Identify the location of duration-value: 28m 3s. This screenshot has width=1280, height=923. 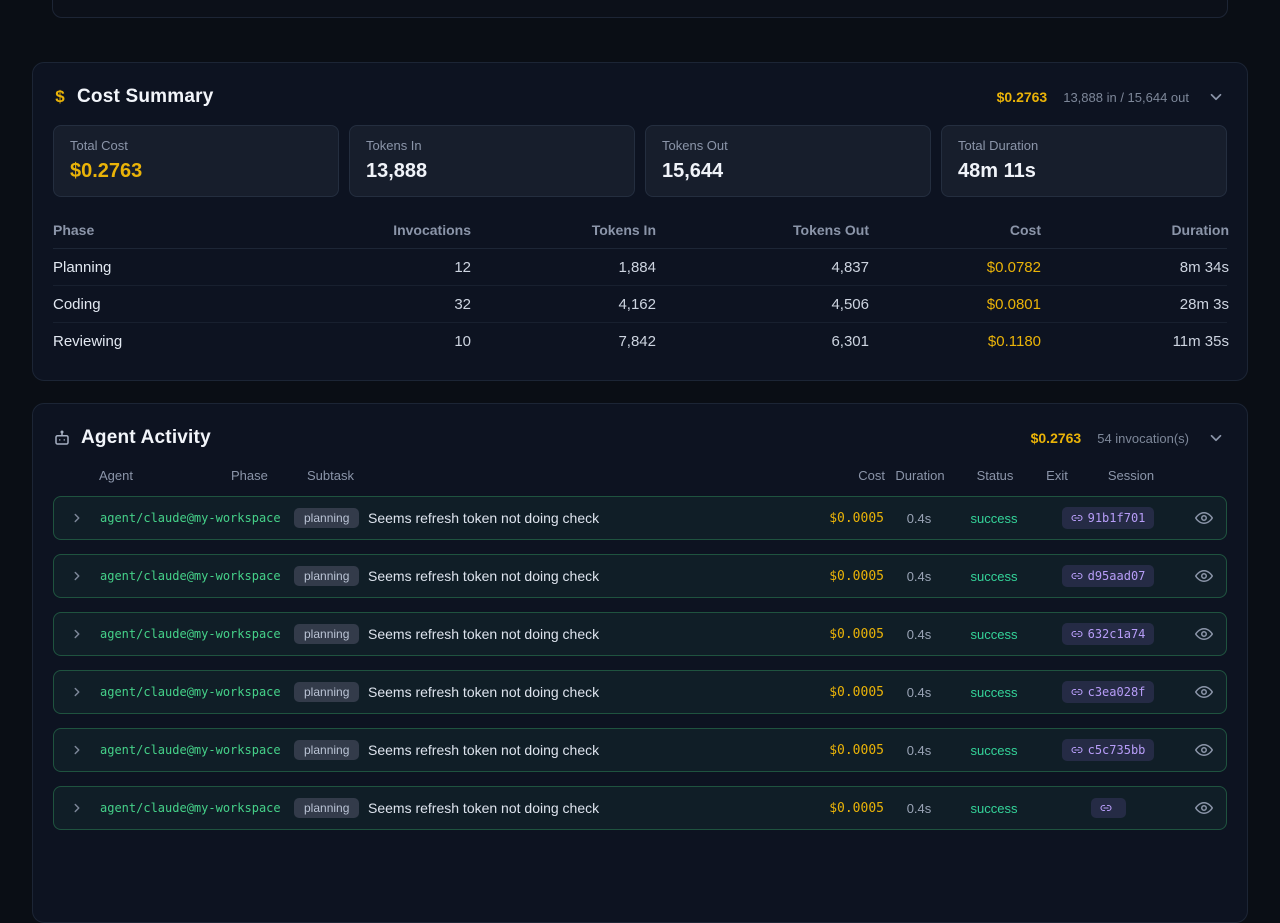
(1204, 304).